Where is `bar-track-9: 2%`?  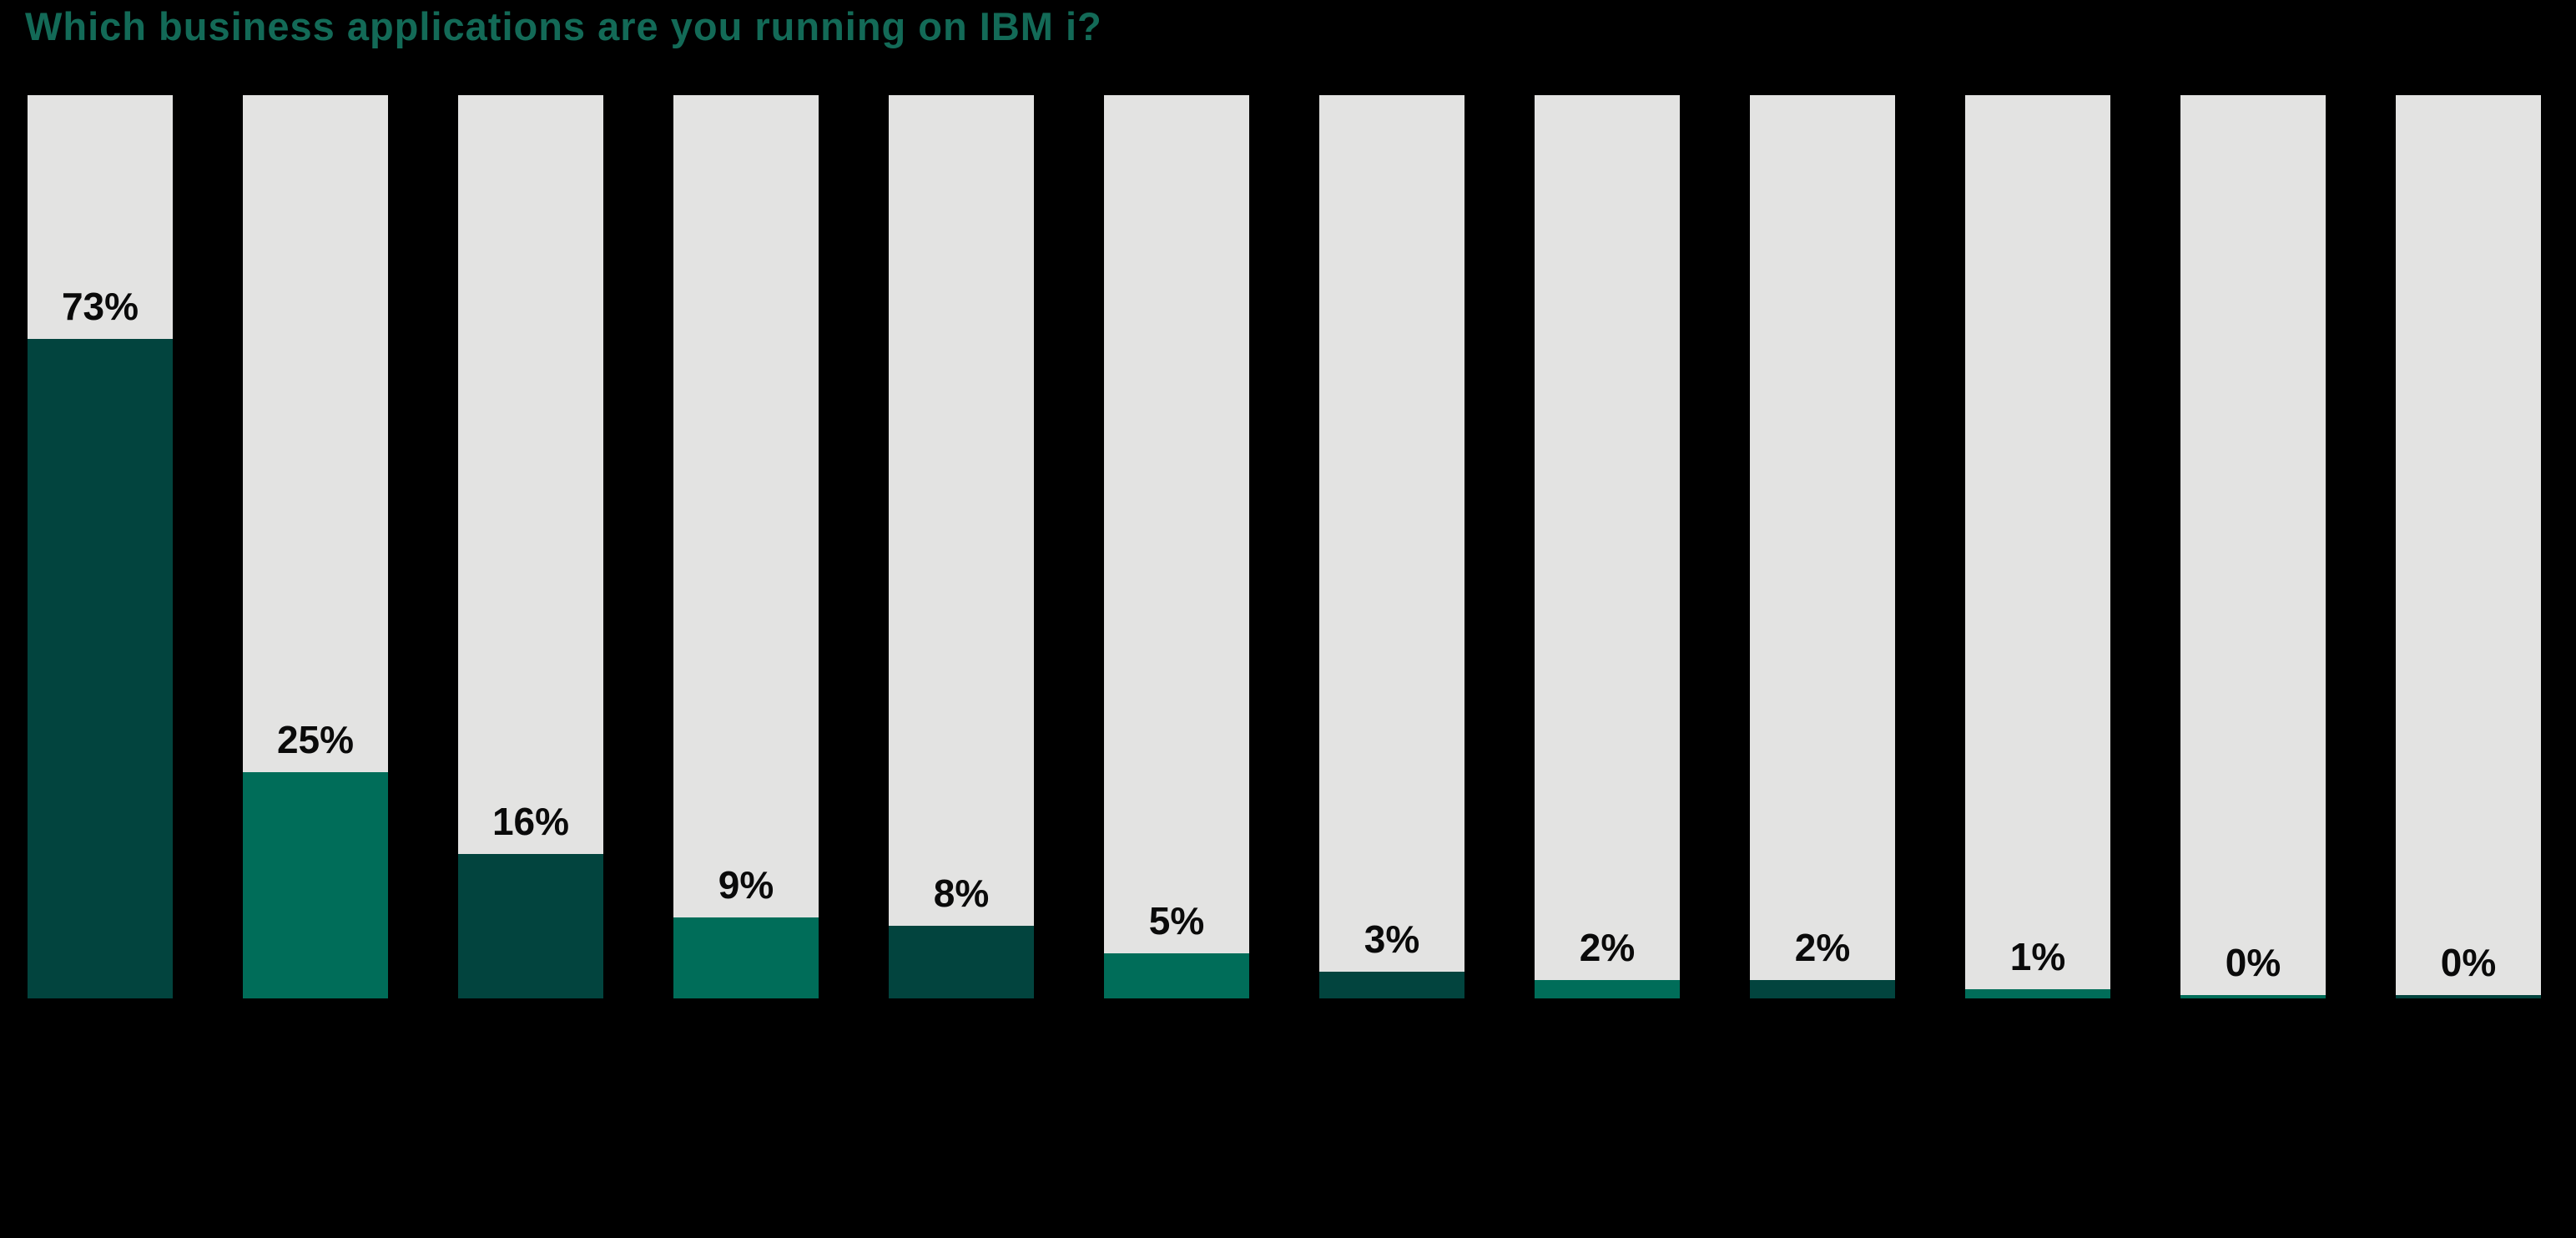
bar-track-9: 2% is located at coordinates (1822, 546).